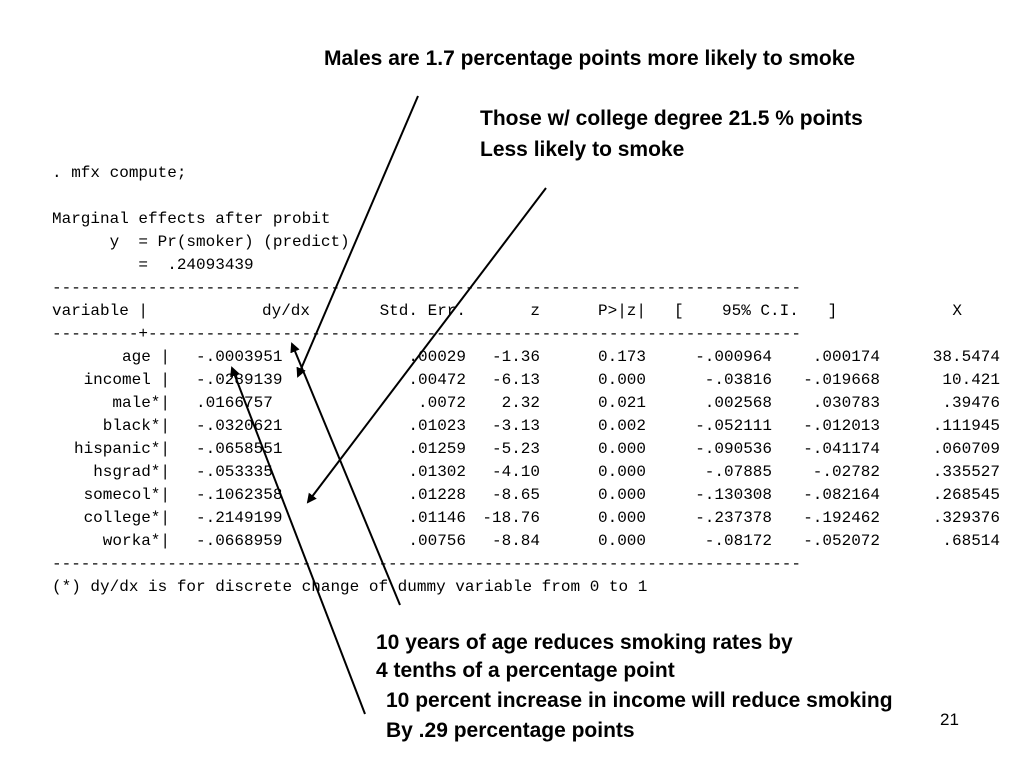 This screenshot has width=1024, height=768. Describe the element at coordinates (949, 719) in the screenshot. I see `page-number: 21` at that location.